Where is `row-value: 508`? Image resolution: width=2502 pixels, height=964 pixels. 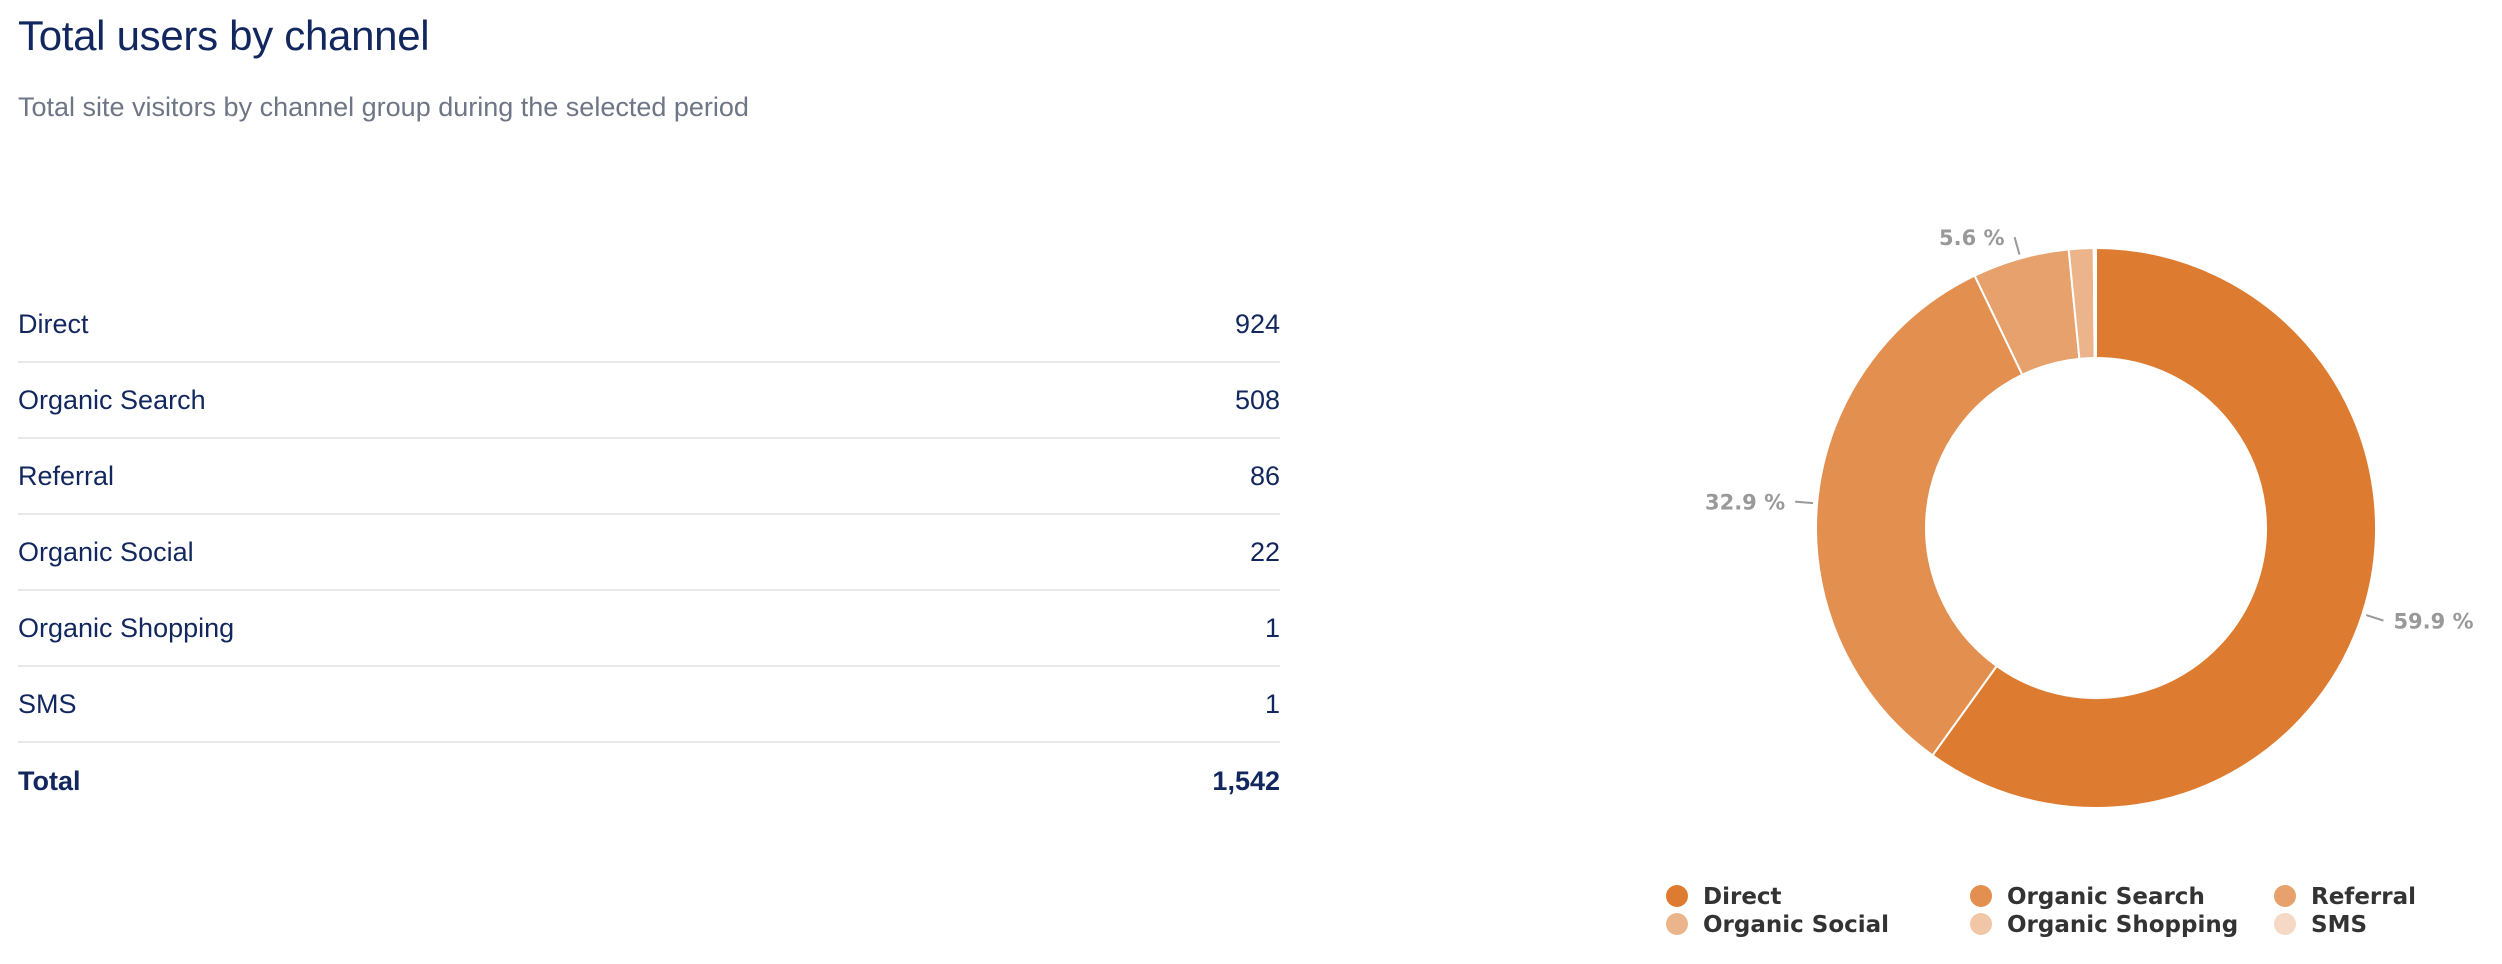 row-value: 508 is located at coordinates (1257, 399).